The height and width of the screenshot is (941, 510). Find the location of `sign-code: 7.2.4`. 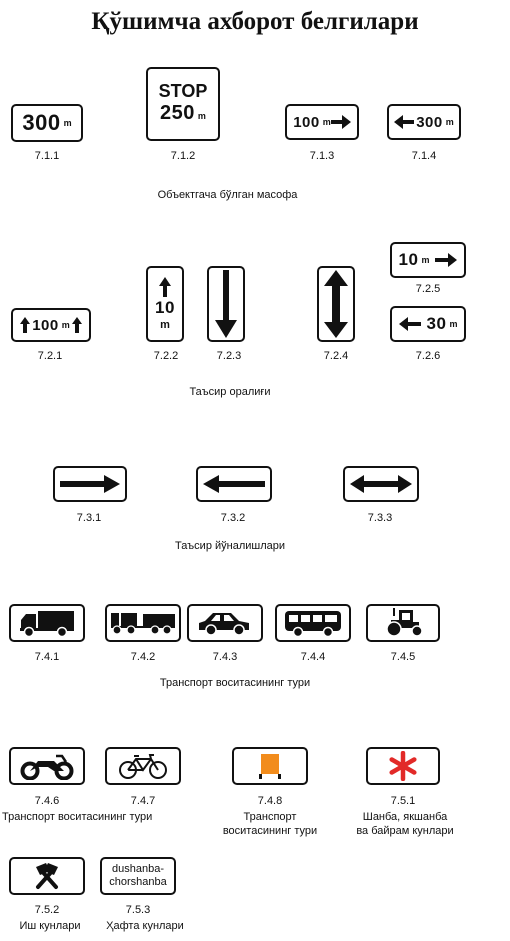

sign-code: 7.2.4 is located at coordinates (336, 356).